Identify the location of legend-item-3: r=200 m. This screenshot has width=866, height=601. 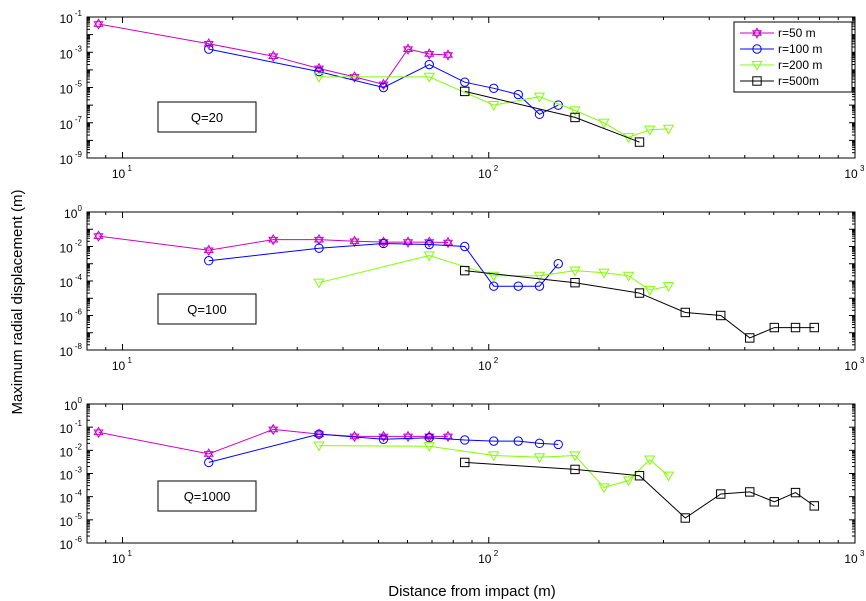
(781, 65).